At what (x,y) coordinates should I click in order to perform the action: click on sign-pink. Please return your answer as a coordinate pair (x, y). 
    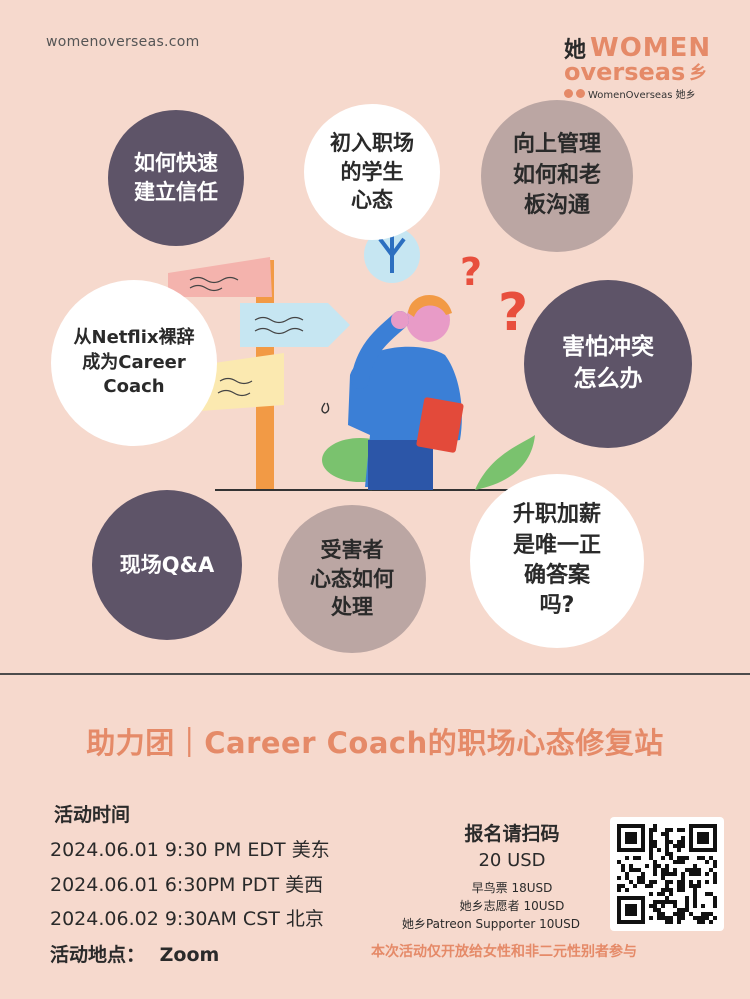
    Looking at the image, I should click on (220, 277).